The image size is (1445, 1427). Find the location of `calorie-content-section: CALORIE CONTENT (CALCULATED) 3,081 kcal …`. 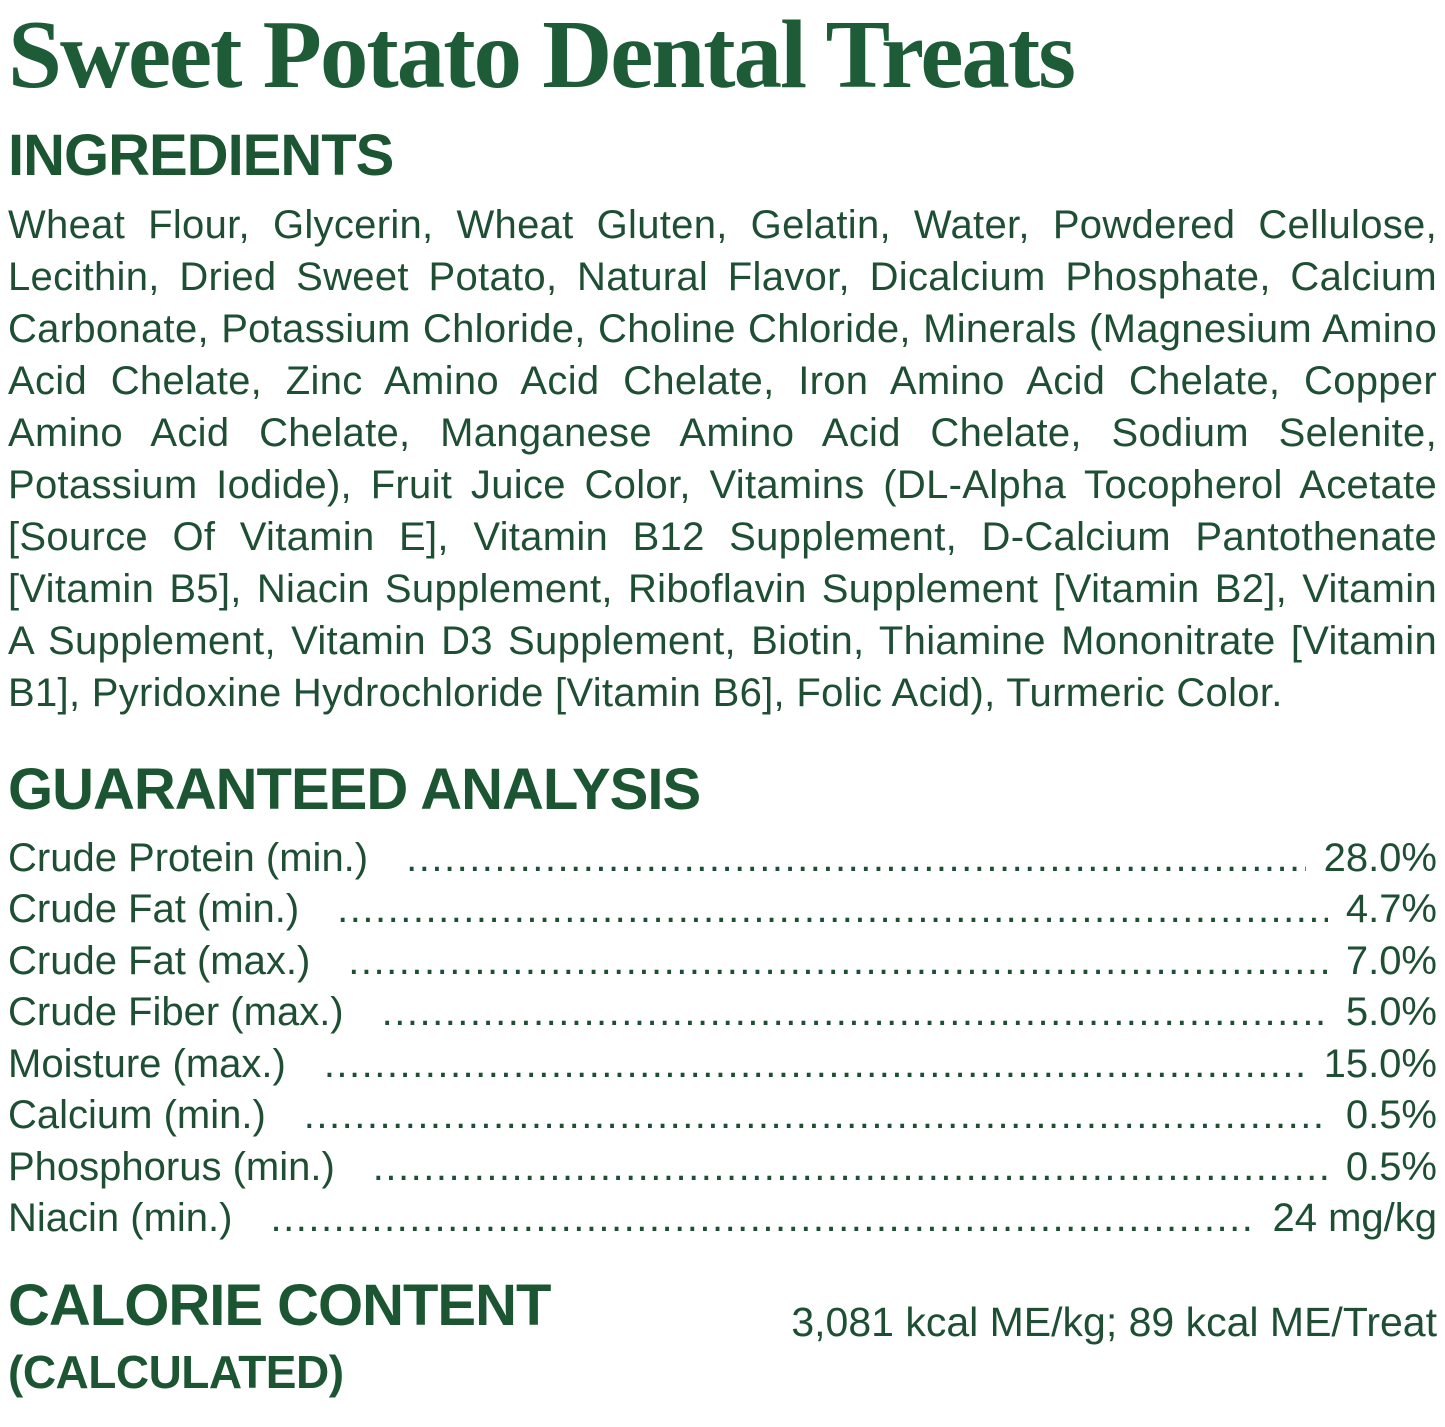

calorie-content-section: CALORIE CONTENT (CALCULATED) 3,081 kcal … is located at coordinates (722, 1335).